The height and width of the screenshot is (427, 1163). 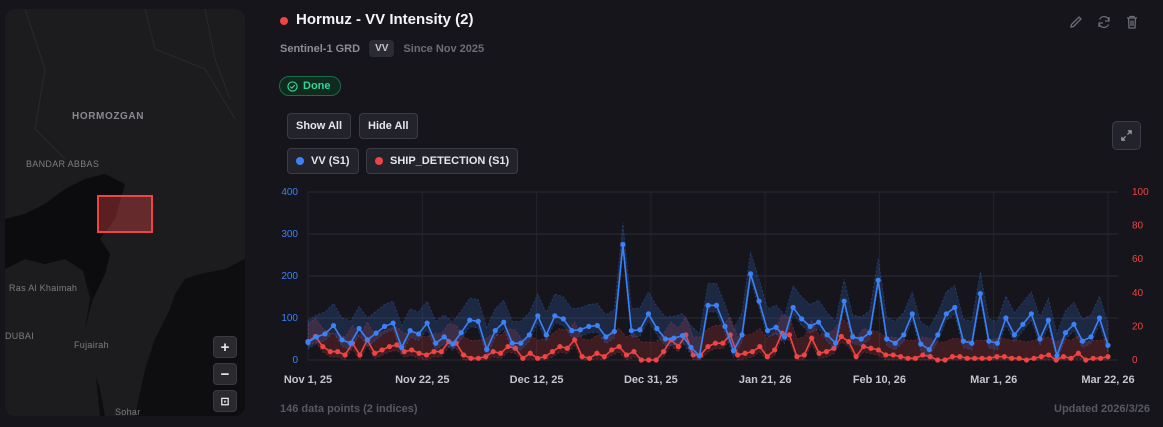 I want to click on zoom-out-button: −, so click(x=225, y=374).